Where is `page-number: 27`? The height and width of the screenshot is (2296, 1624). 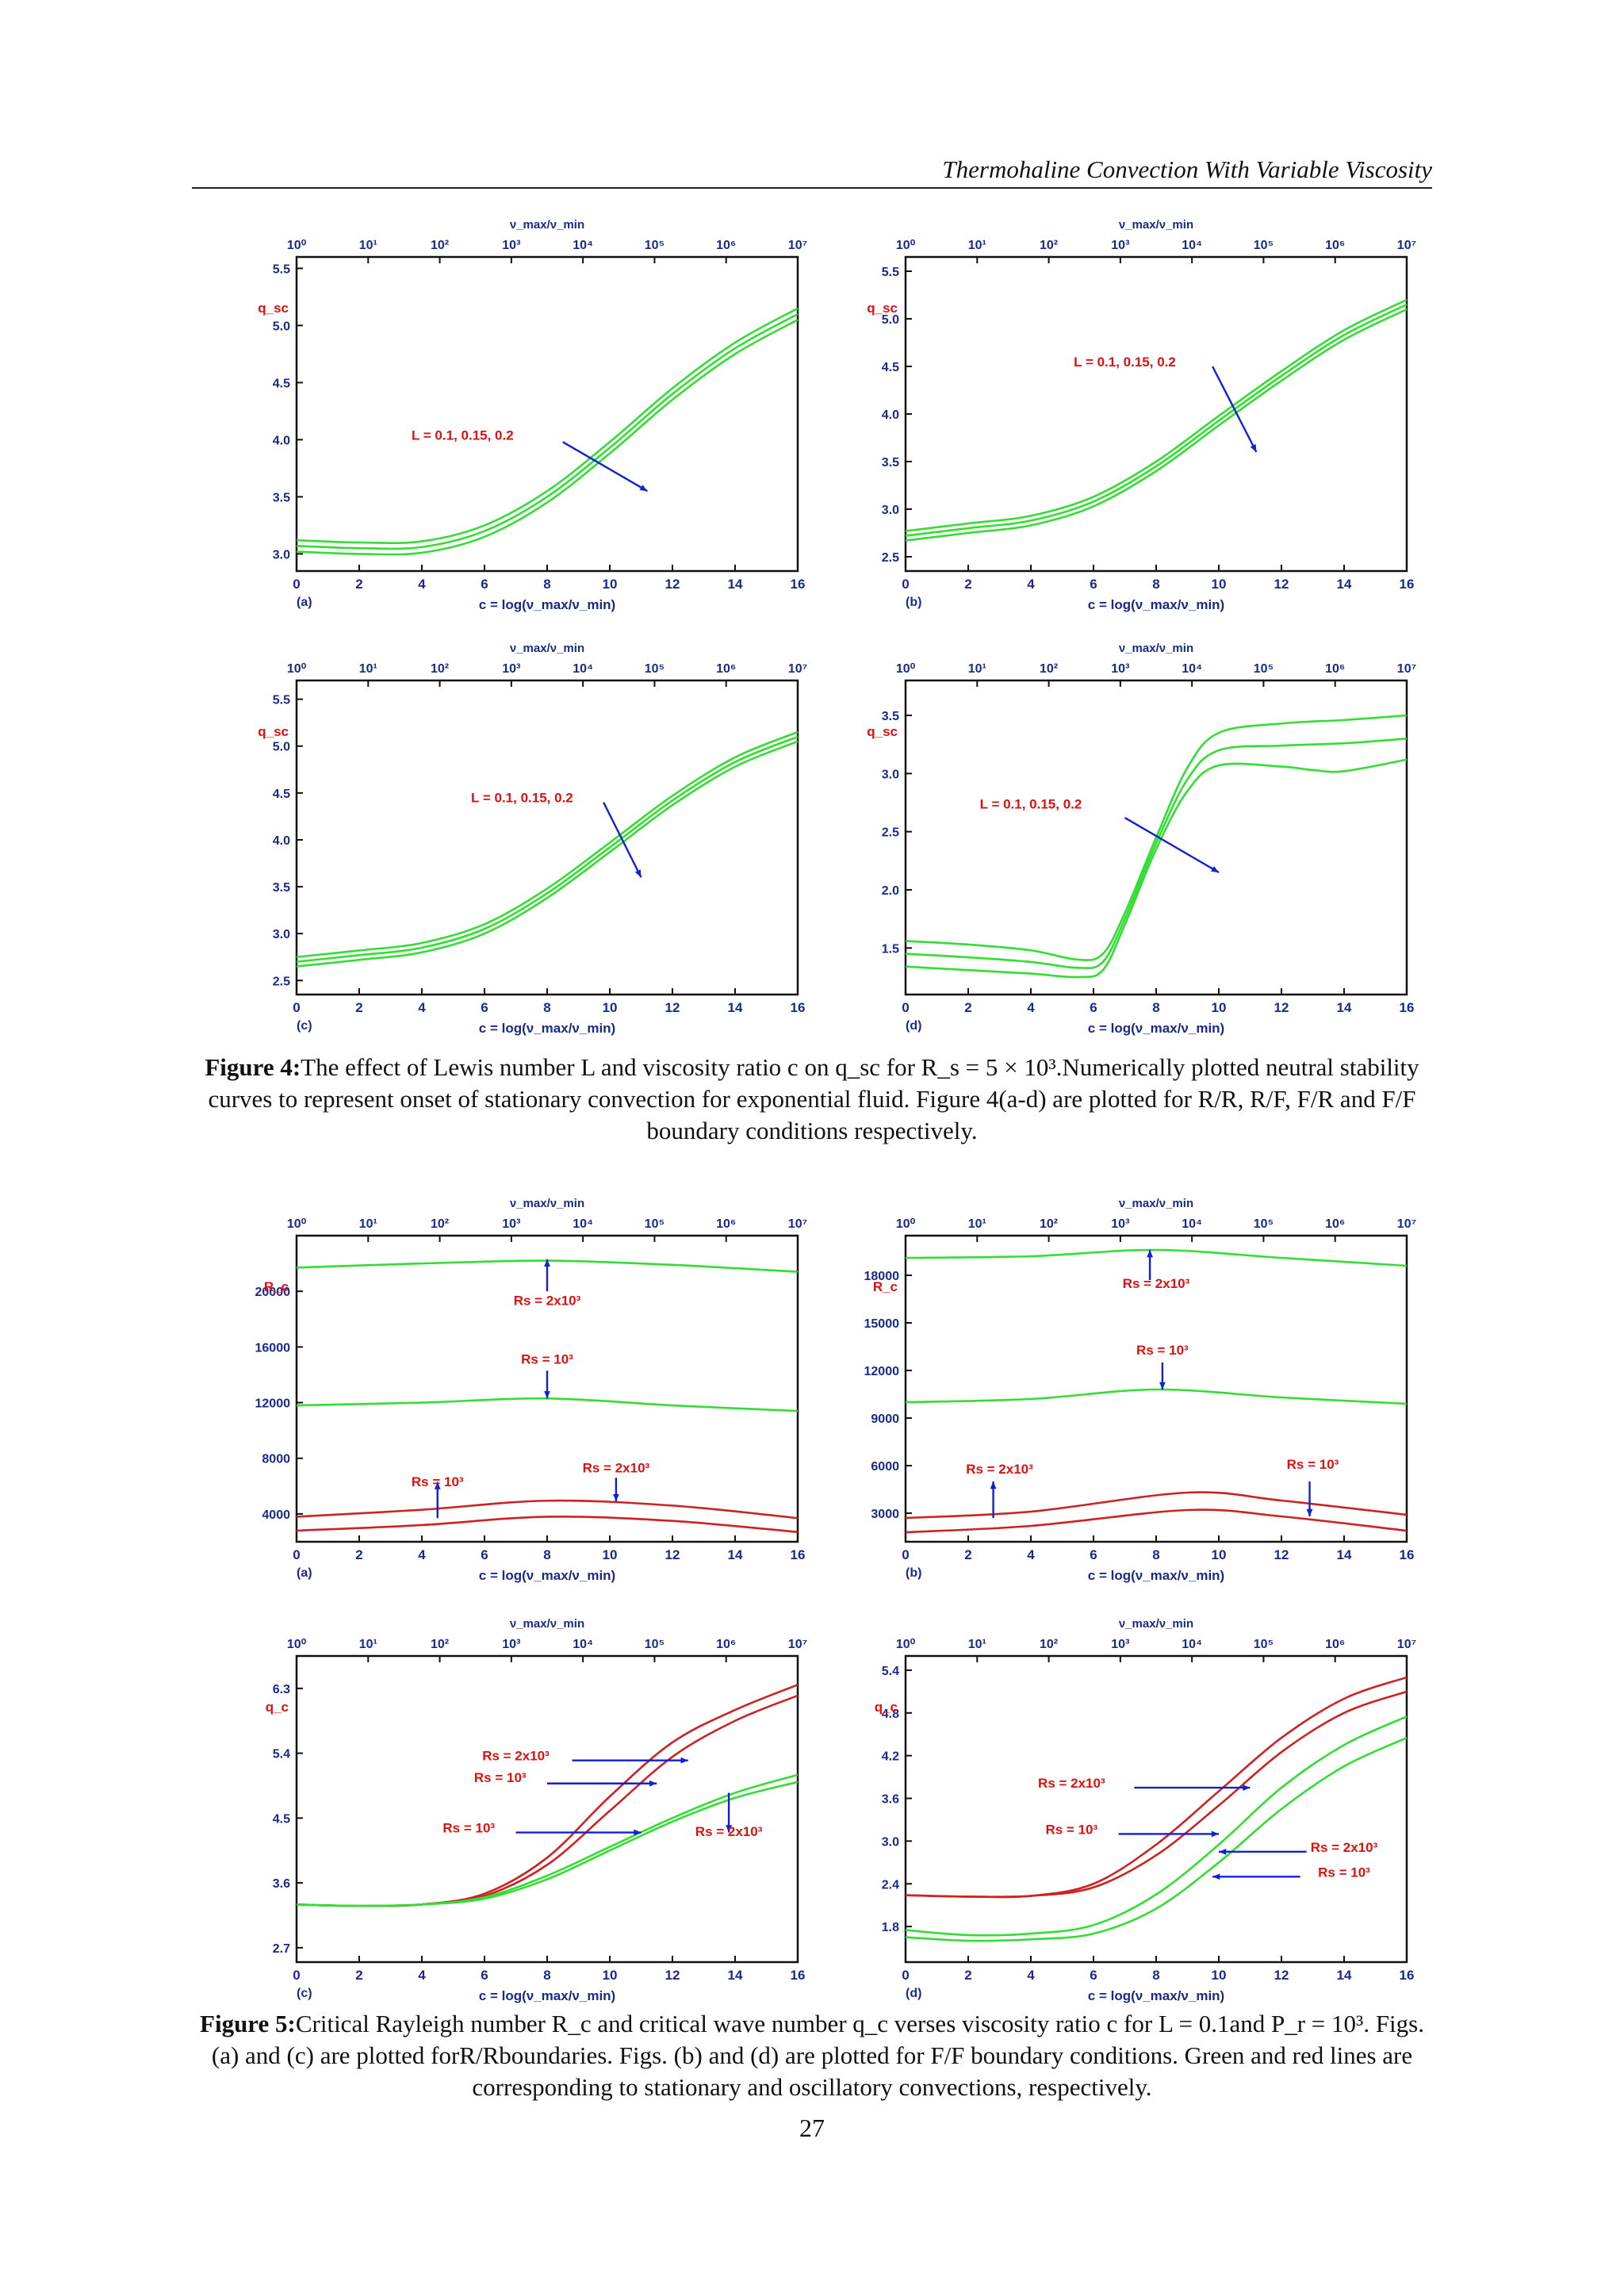
page-number: 27 is located at coordinates (812, 2128).